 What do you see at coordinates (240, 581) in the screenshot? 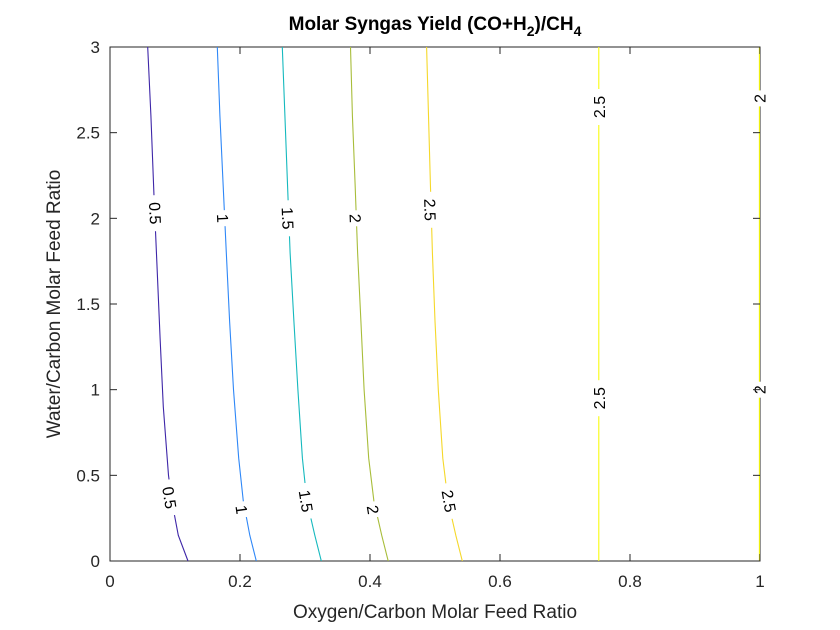
I see `x-tick-label: 0.2` at bounding box center [240, 581].